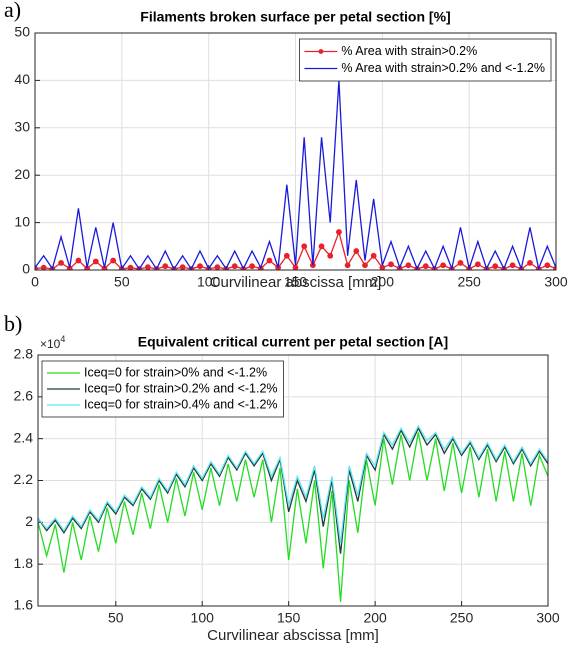 The height and width of the screenshot is (655, 568). Describe the element at coordinates (26, 269) in the screenshot. I see `y-tick-label: 0` at that location.